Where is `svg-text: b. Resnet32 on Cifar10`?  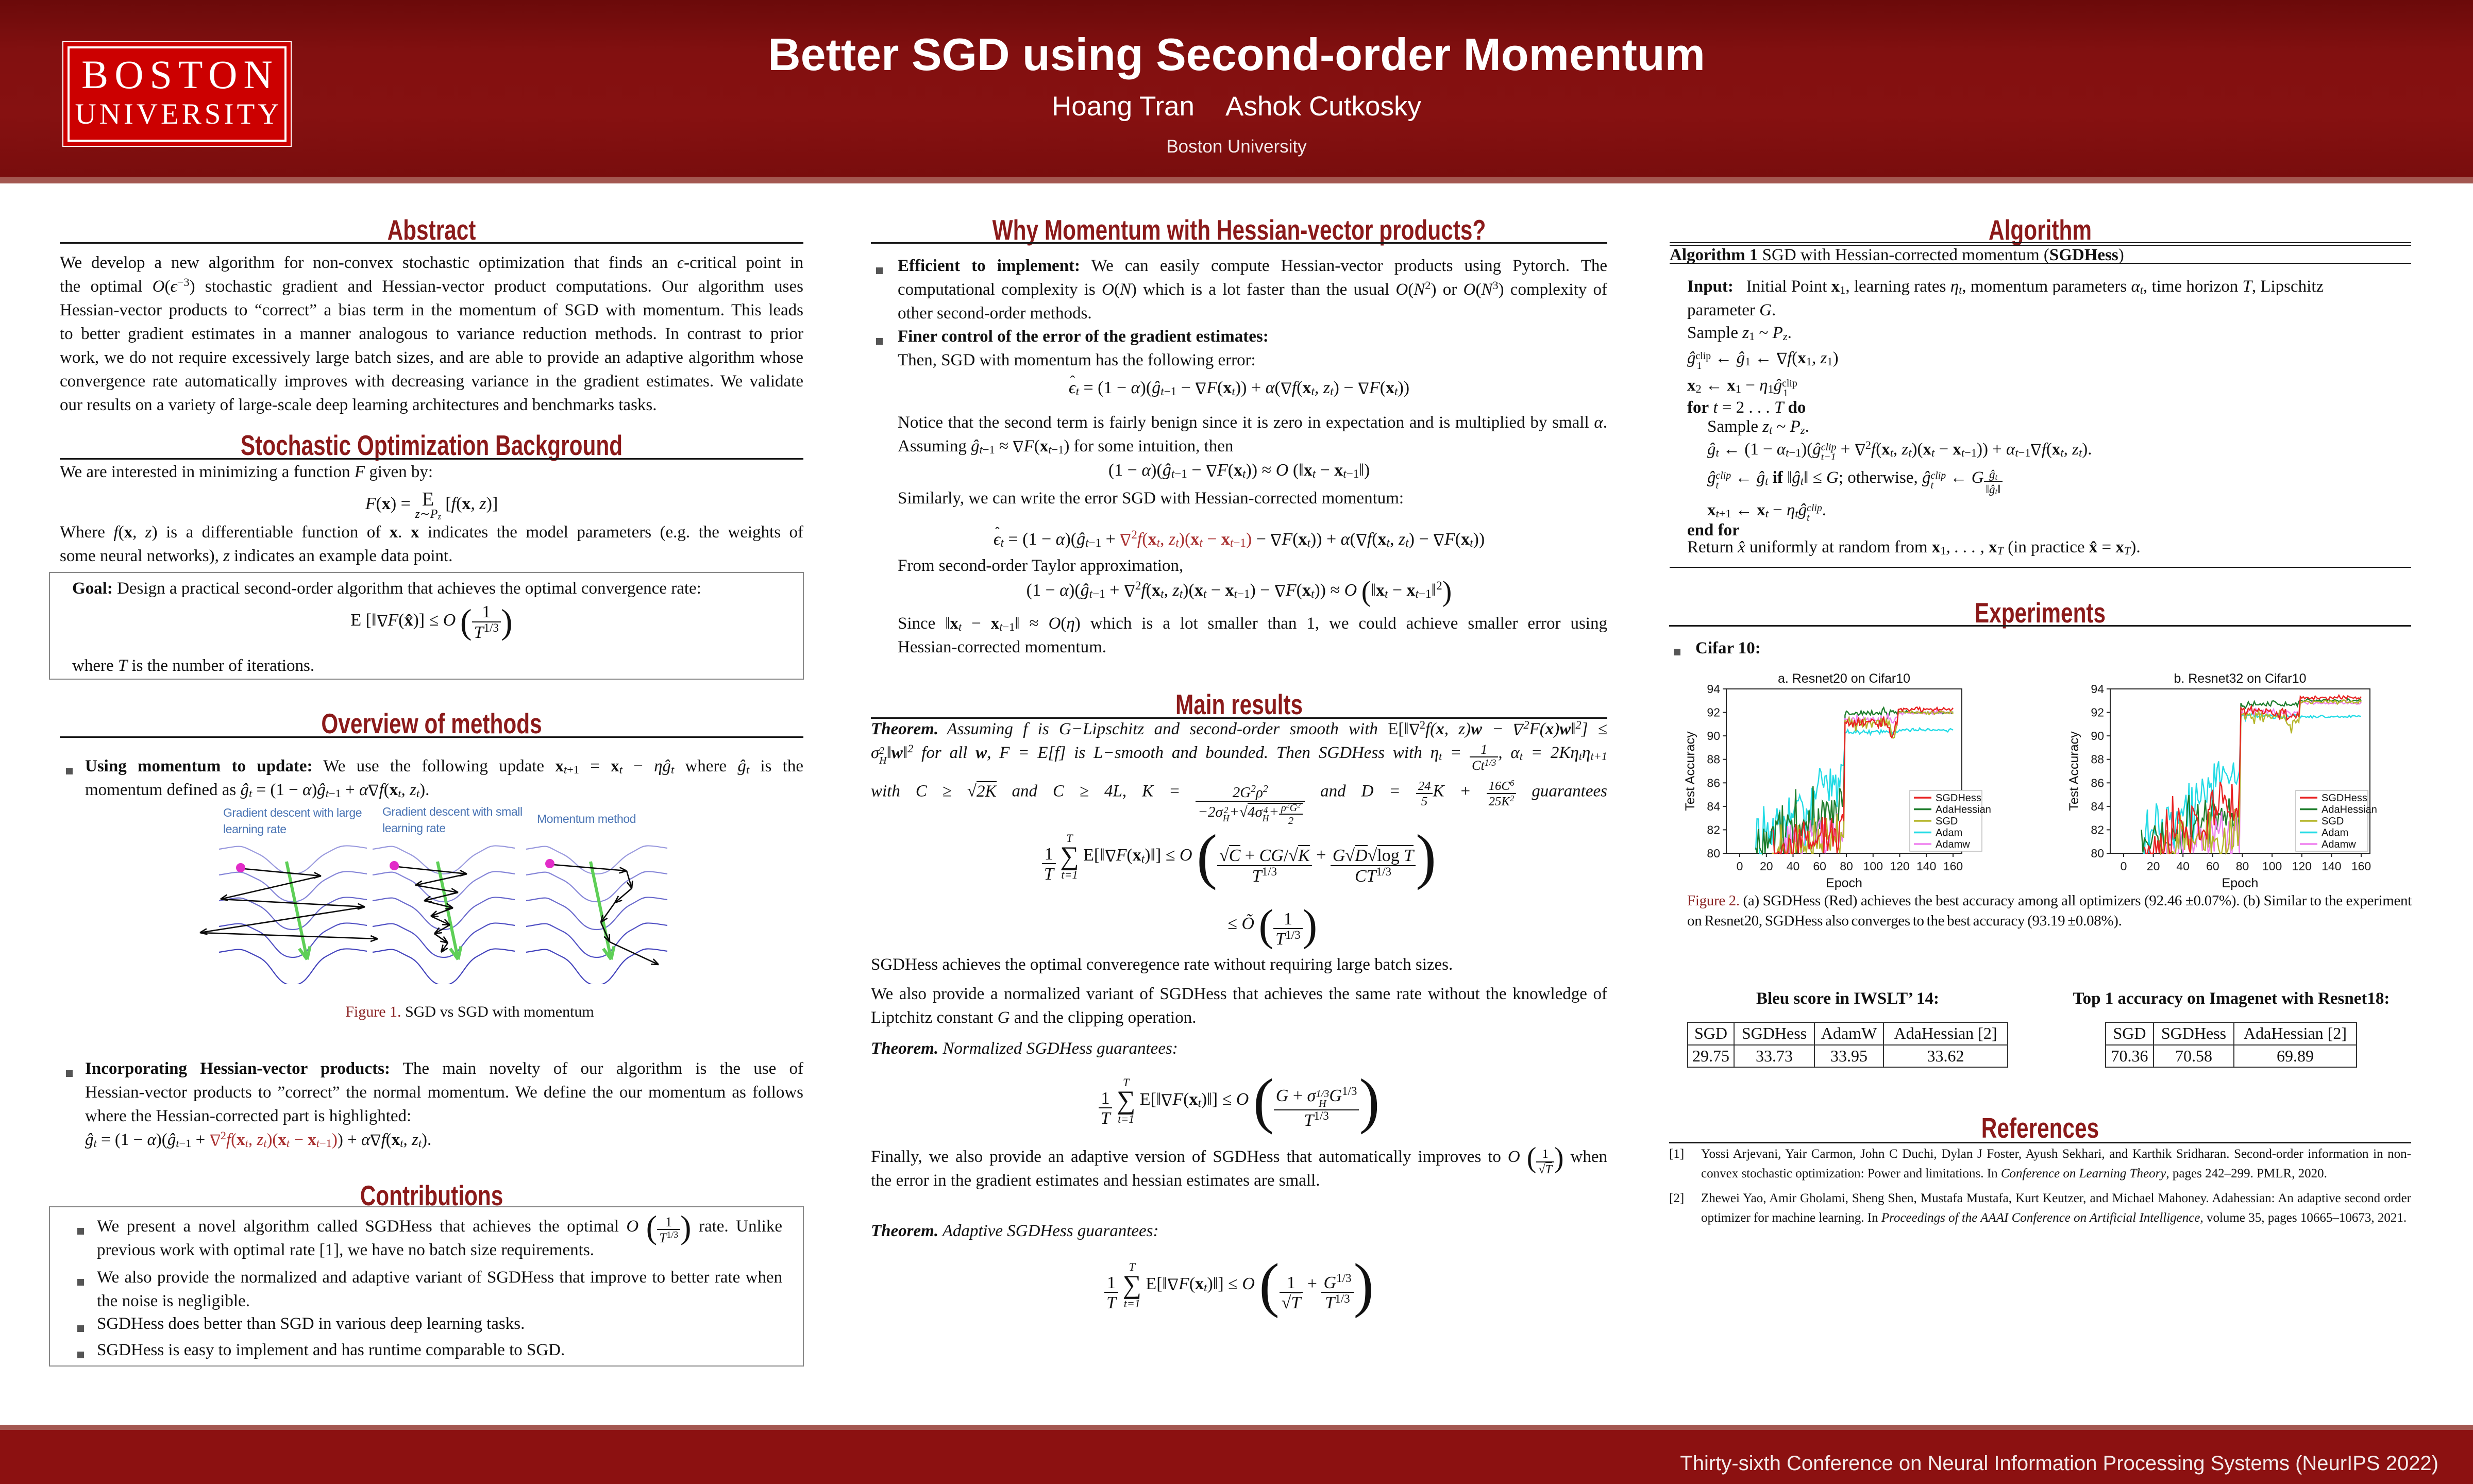
svg-text: b. Resnet32 on Cifar10 is located at coordinates (2240, 678).